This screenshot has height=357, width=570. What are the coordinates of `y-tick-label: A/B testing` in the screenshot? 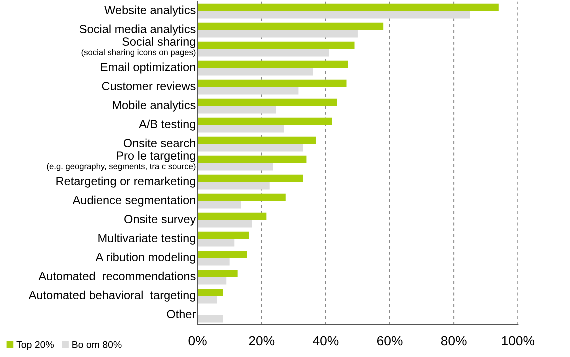 It's located at (167, 125).